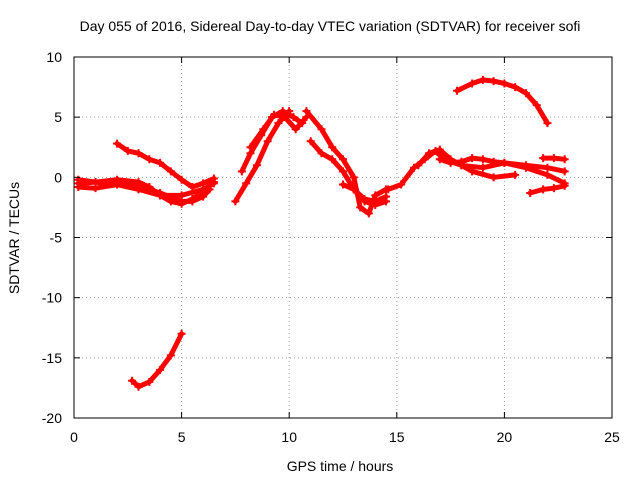 The width and height of the screenshot is (640, 480). Describe the element at coordinates (56, 238) in the screenshot. I see `y-tick-label: -5` at that location.